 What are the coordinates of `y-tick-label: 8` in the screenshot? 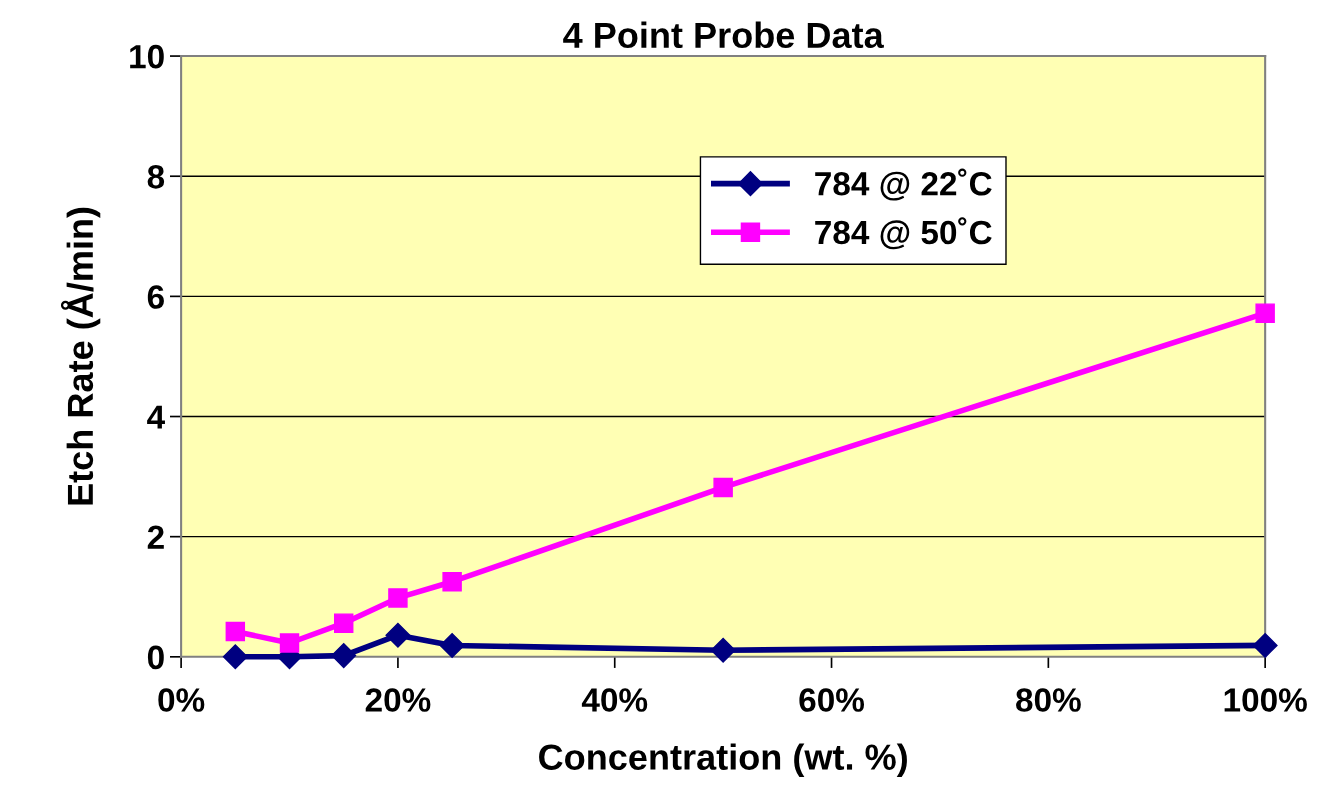 It's located at (156, 177).